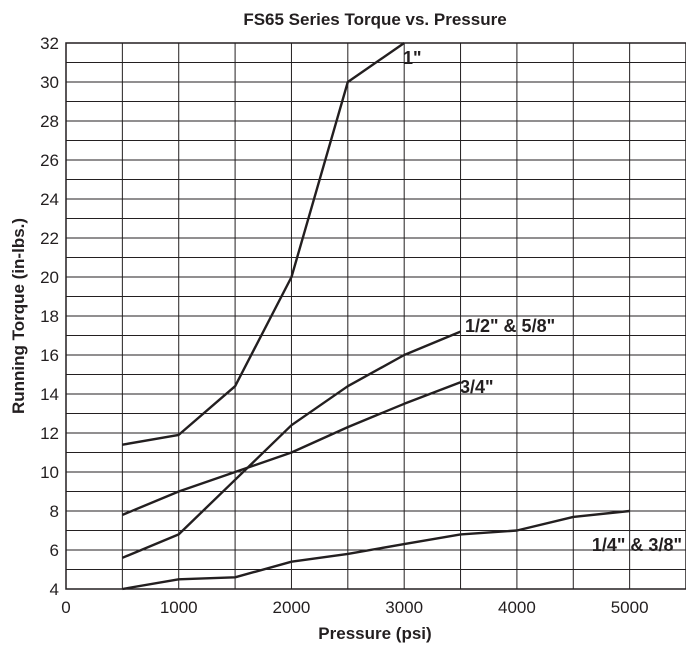  I want to click on y-tick-label: 14, so click(49, 394).